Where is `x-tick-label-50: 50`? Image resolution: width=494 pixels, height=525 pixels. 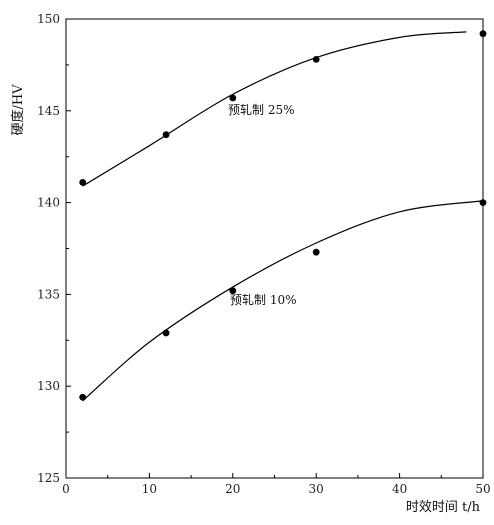 x-tick-label-50: 50 is located at coordinates (482, 489).